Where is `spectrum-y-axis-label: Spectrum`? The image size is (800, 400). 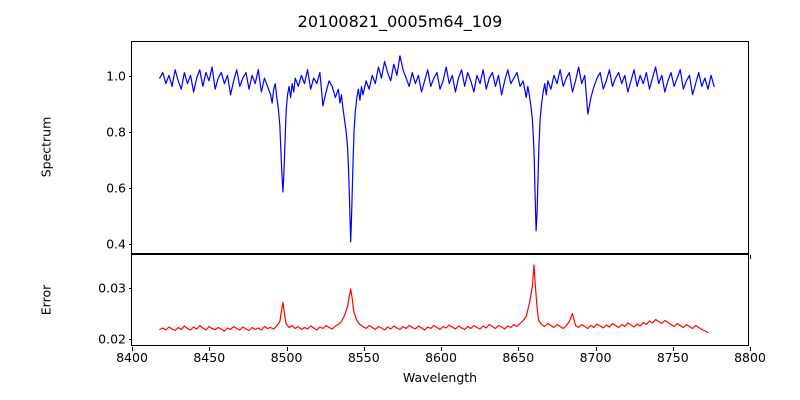 spectrum-y-axis-label: Spectrum is located at coordinates (46, 147).